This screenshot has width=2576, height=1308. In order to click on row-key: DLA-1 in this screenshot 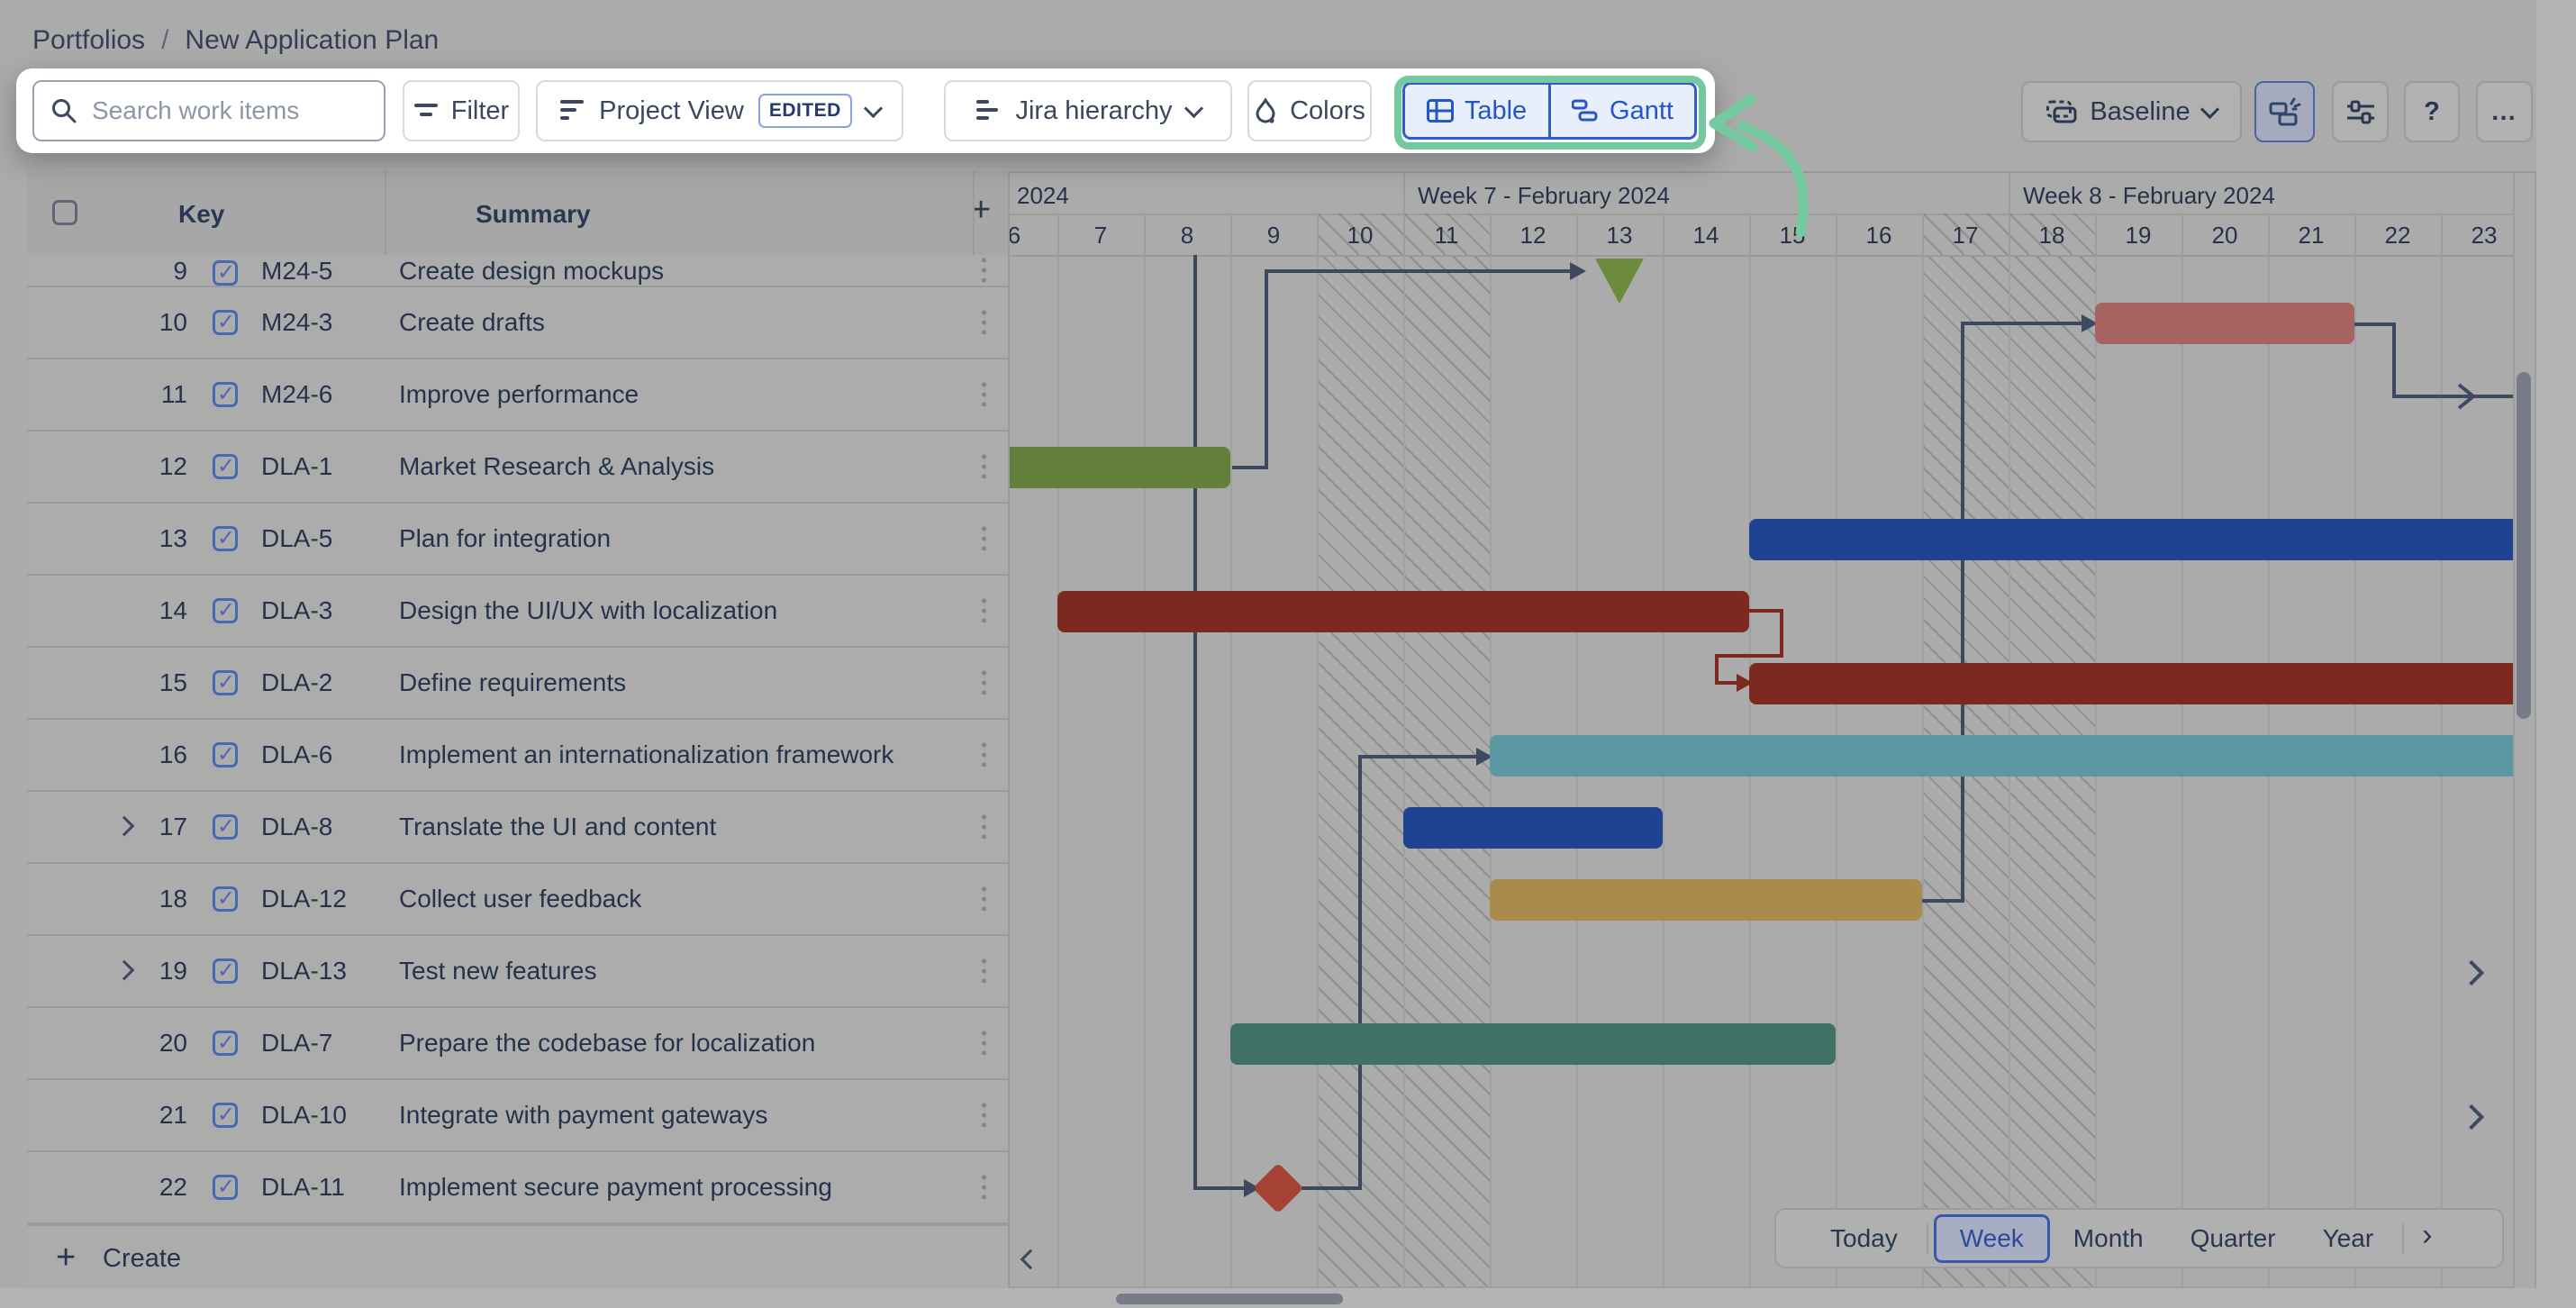, I will do `click(297, 466)`.